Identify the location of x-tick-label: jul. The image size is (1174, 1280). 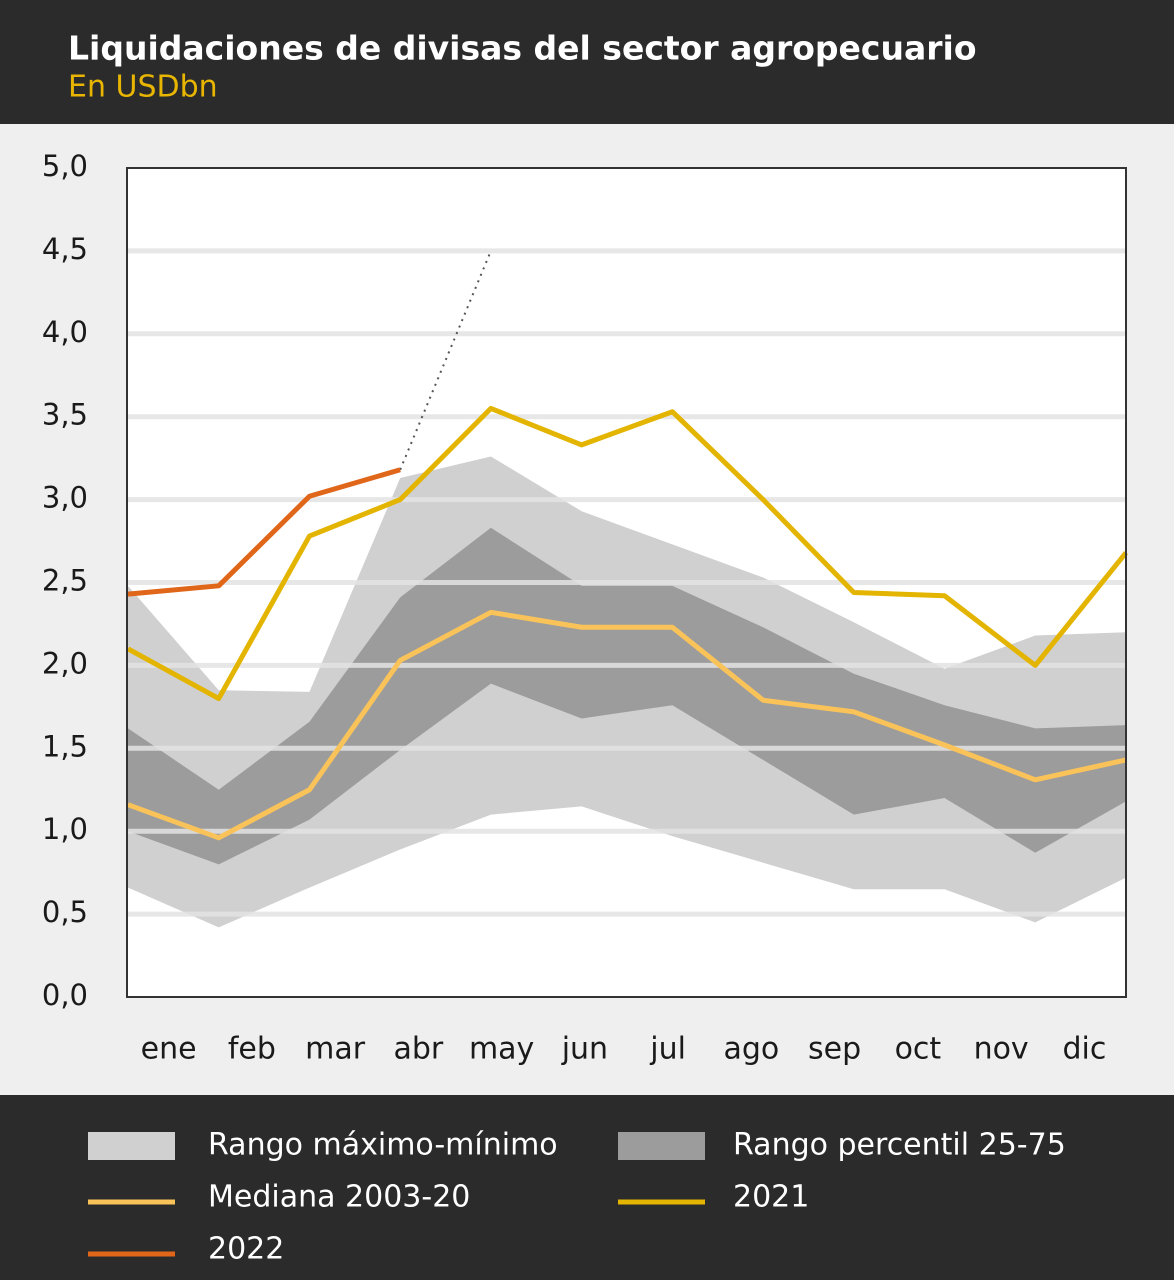
(667, 1049).